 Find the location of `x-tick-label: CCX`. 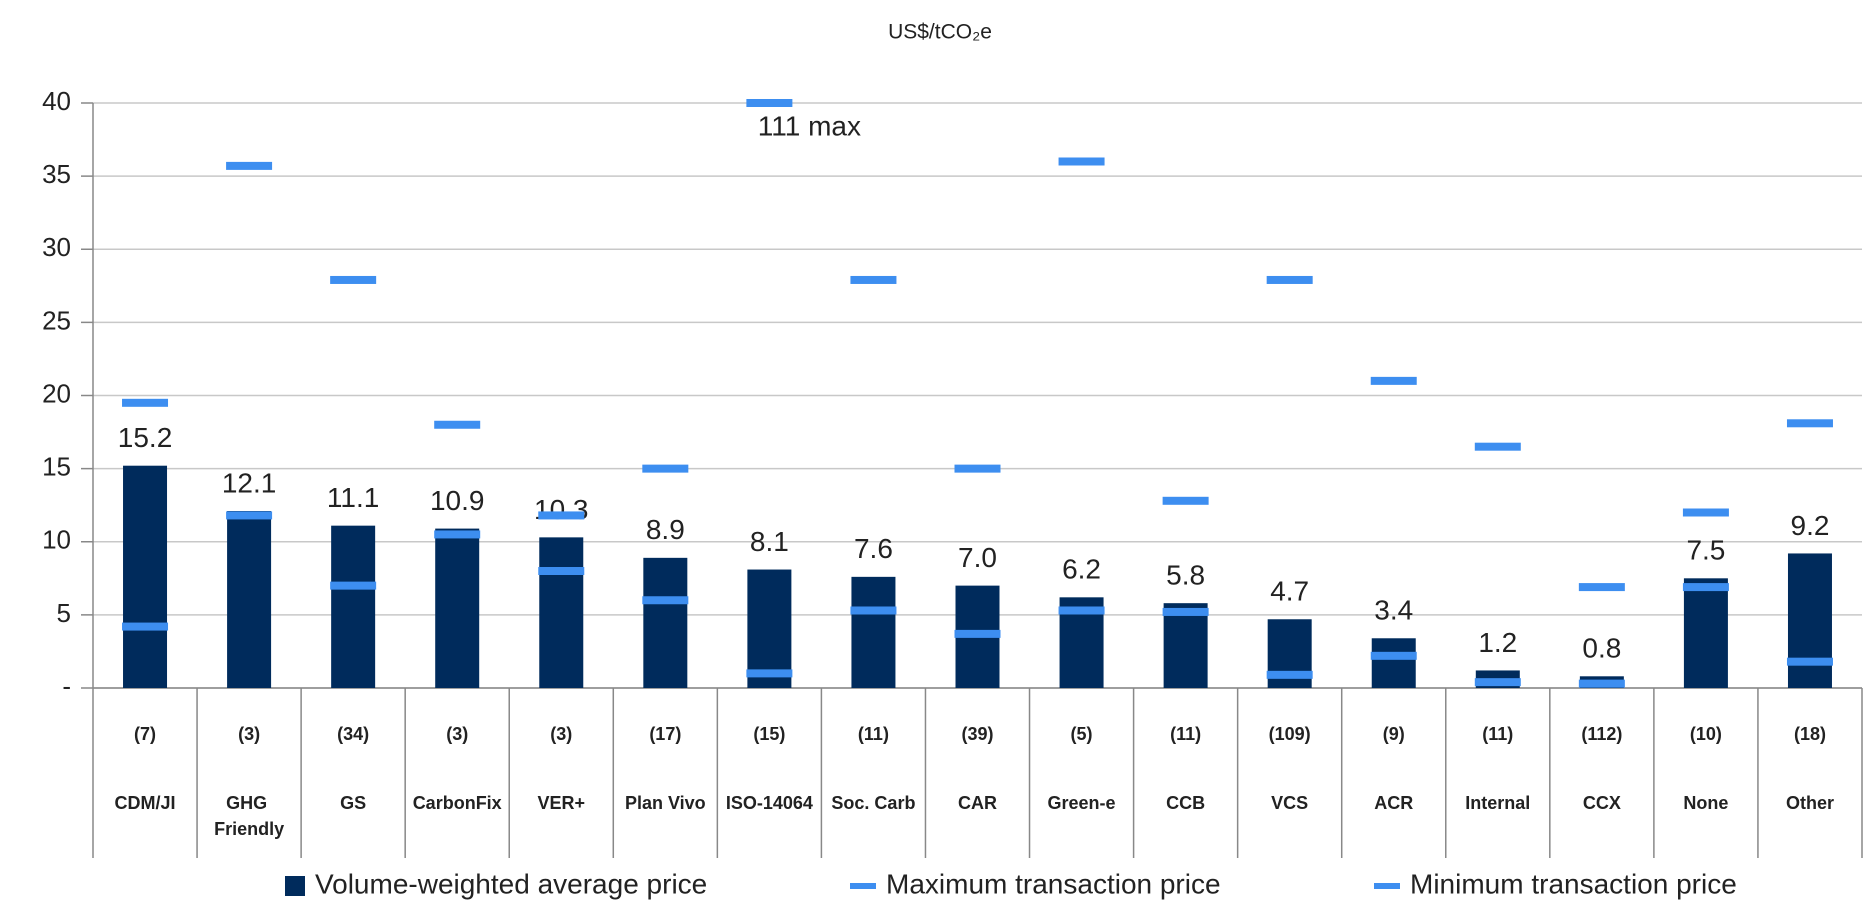

x-tick-label: CCX is located at coordinates (1602, 803).